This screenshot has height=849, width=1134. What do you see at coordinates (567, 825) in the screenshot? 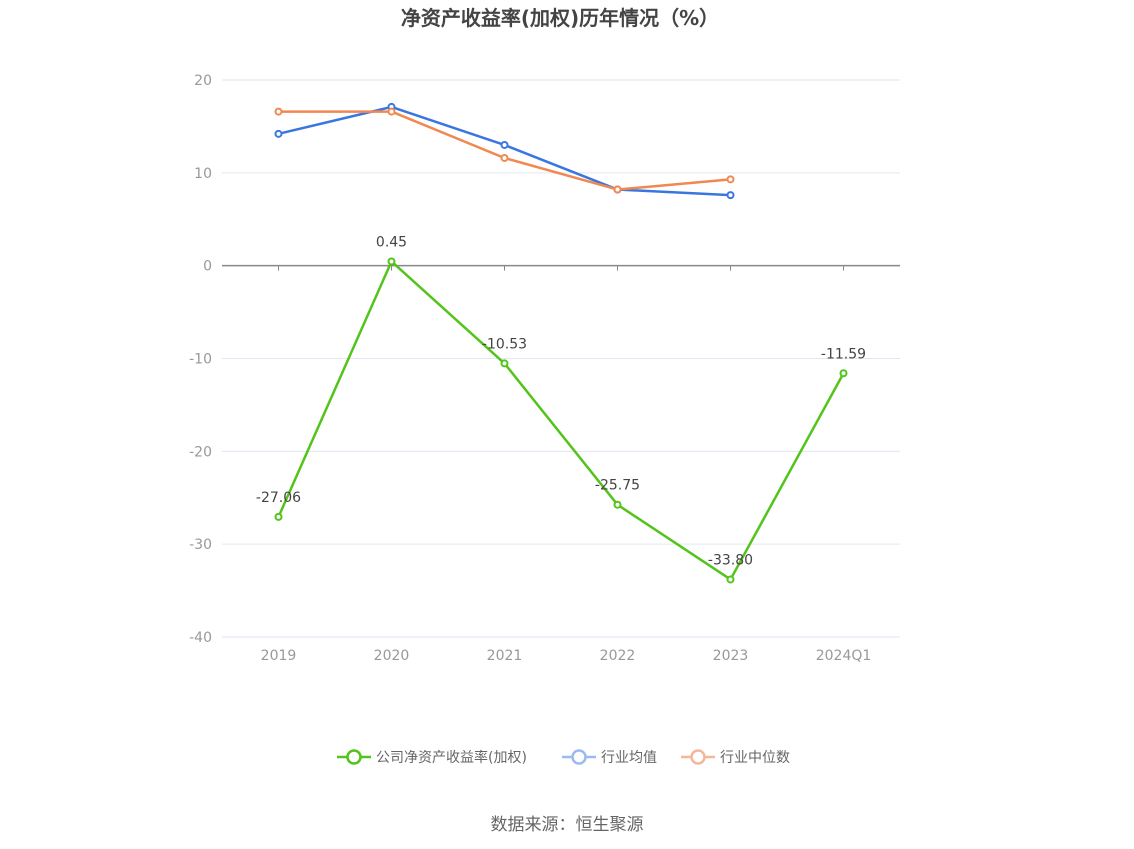
I see `source-note: 数据来源：恒生聚源` at bounding box center [567, 825].